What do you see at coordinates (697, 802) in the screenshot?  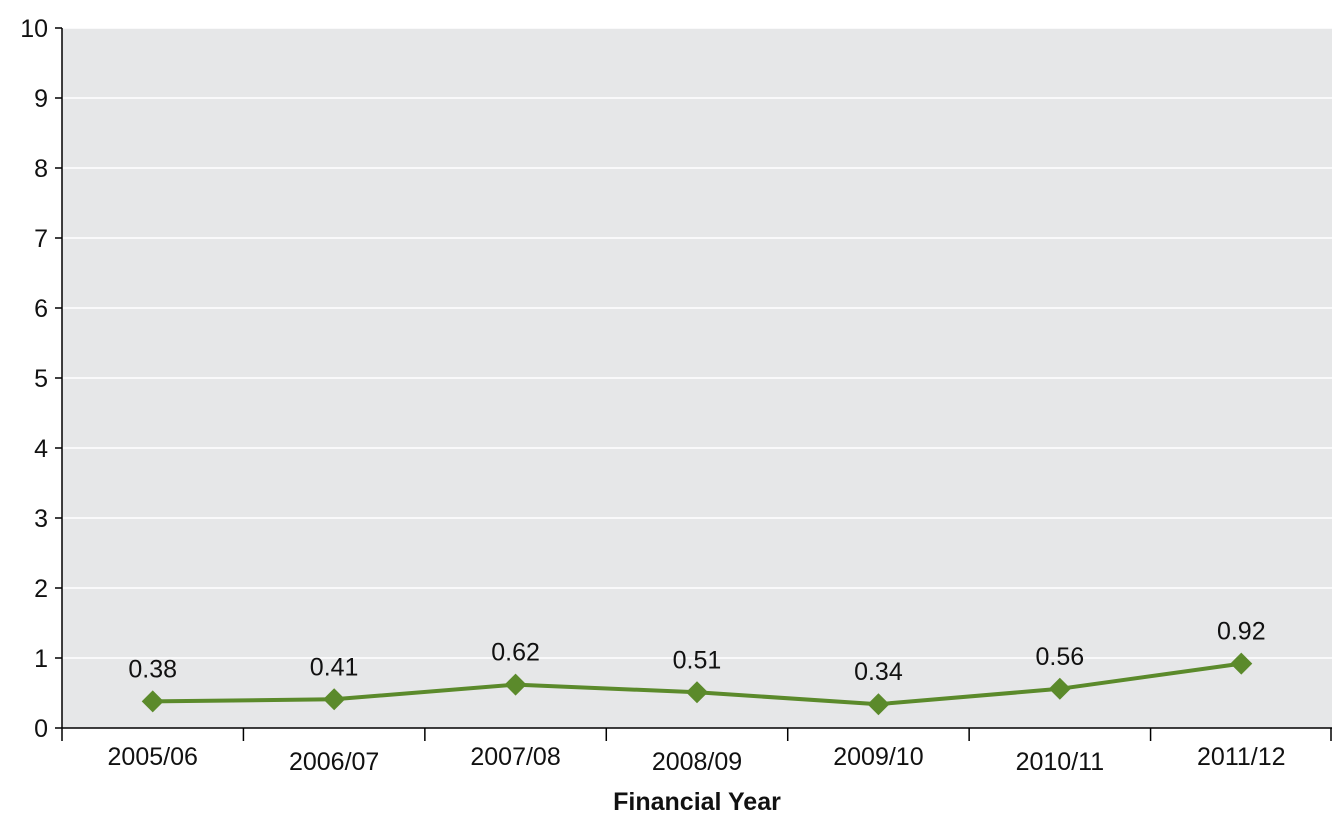 I see `x-axis-title: Financial Year` at bounding box center [697, 802].